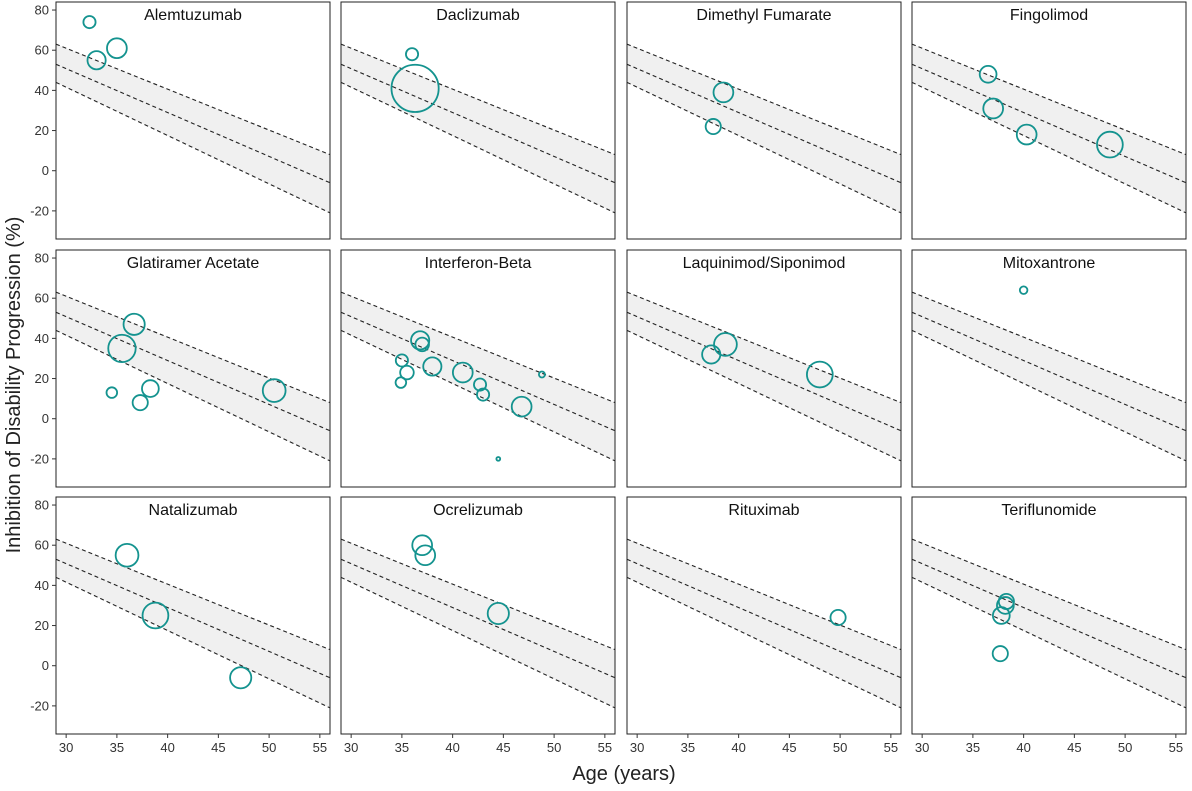  I want to click on panel-teriflunomide: Teriflunomide 30 35 40 45 50 55, so click(1049, 625).